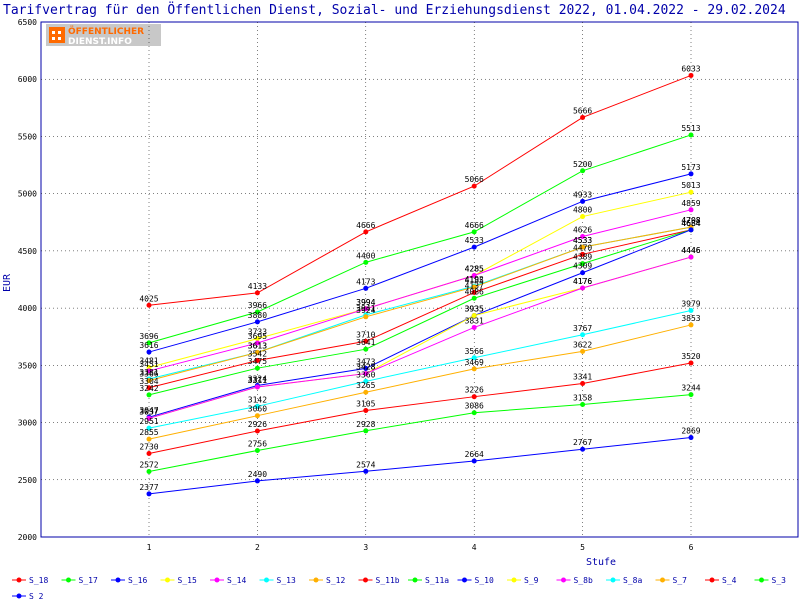 This screenshot has height=600, width=800. What do you see at coordinates (257, 424) in the screenshot?
I see `data-label-s-4: 2926` at bounding box center [257, 424].